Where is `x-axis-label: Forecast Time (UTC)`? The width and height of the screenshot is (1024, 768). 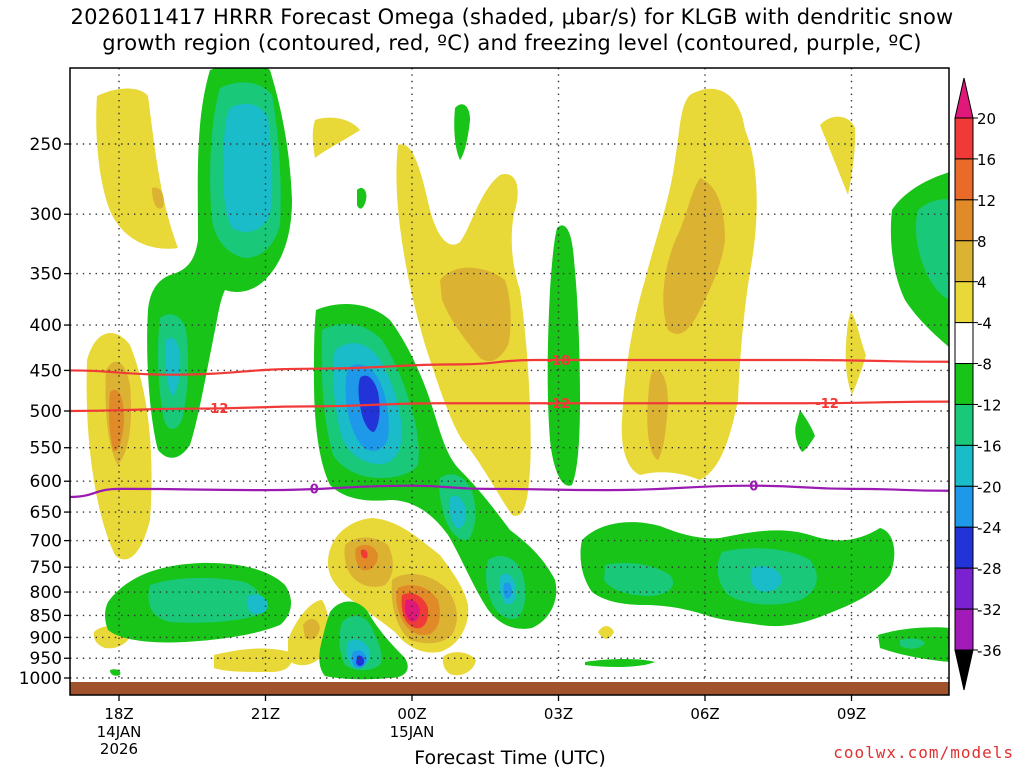 x-axis-label: Forecast Time (UTC) is located at coordinates (509, 757).